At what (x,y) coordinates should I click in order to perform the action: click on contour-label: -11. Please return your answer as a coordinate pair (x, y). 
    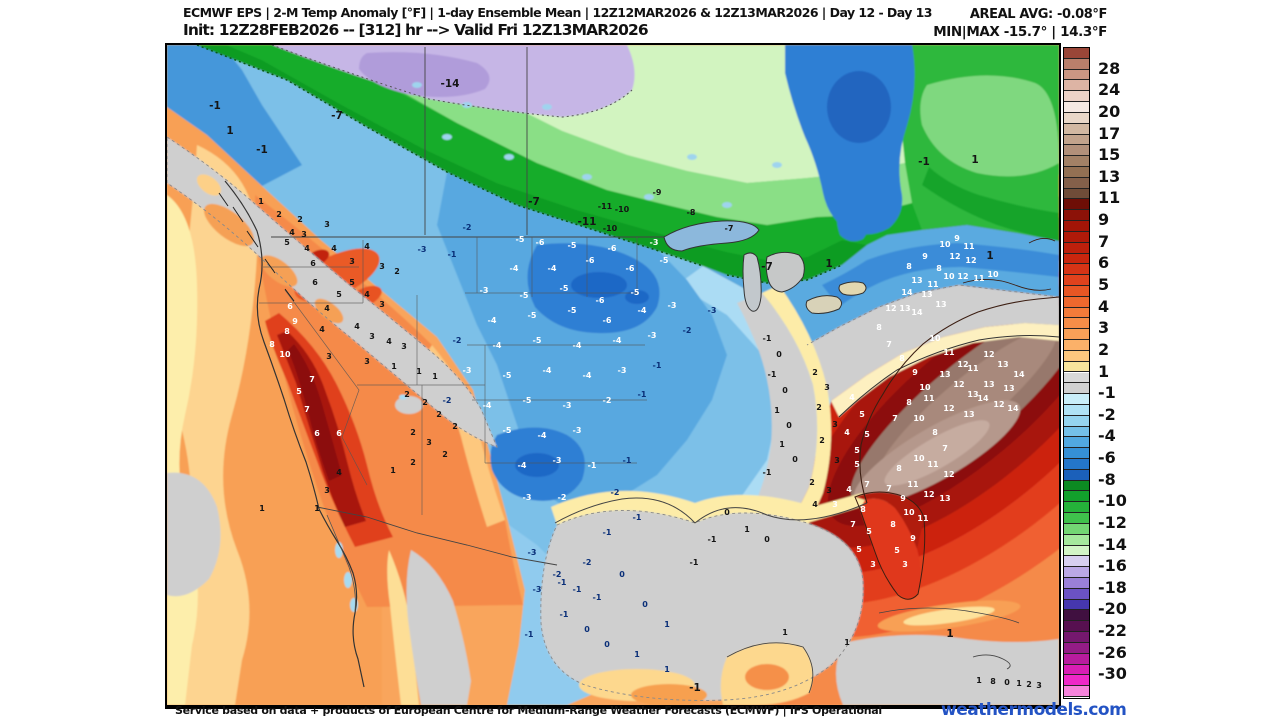
    Looking at the image, I should click on (587, 222).